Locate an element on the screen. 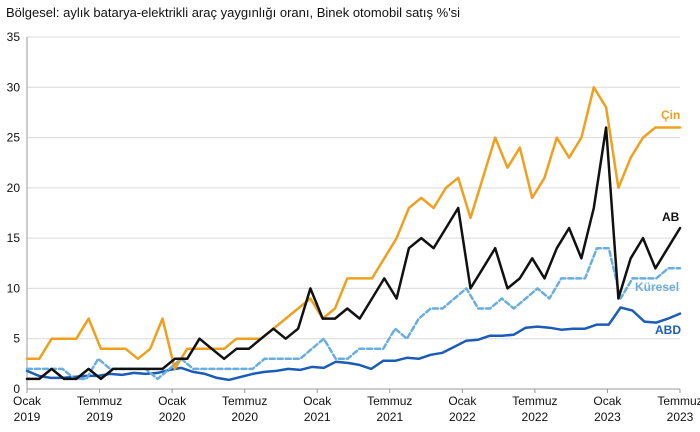 The height and width of the screenshot is (432, 700). y-tick-label: 30 is located at coordinates (14, 87).